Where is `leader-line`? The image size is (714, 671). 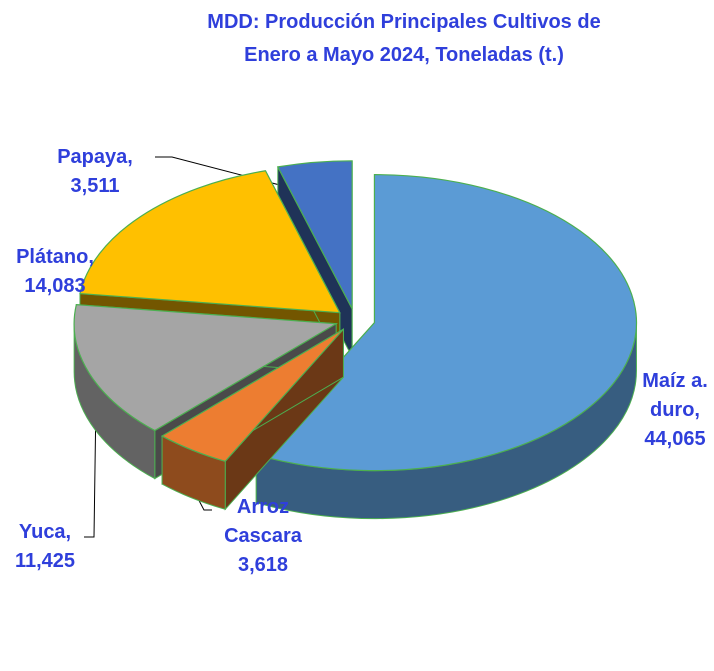 leader-line is located at coordinates (90, 467).